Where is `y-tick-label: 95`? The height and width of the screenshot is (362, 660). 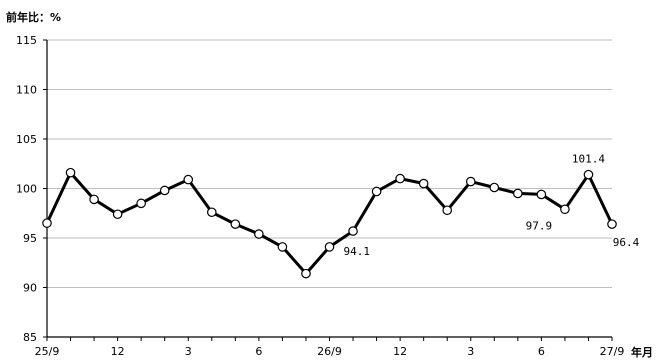
y-tick-label: 95 is located at coordinates (30, 238).